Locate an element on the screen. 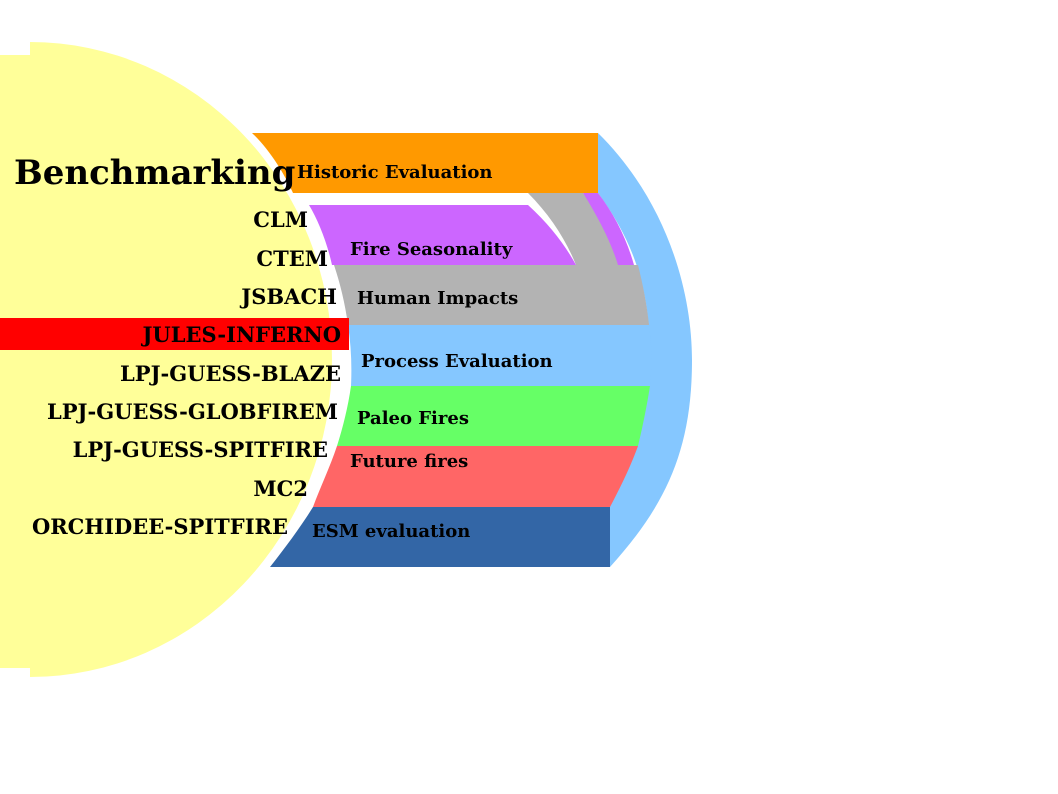  band-future-fires is located at coordinates (475, 476).